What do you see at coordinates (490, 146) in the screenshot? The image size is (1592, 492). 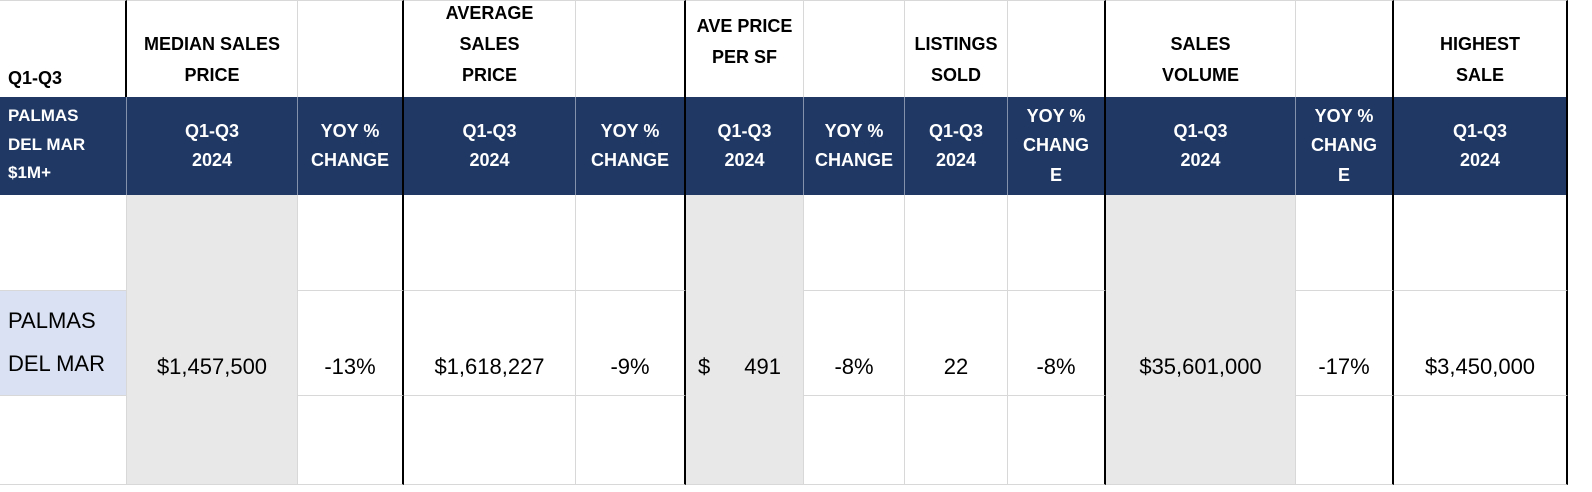 I see `subheader-average-q1q3-2024: Q1-Q3 2024` at bounding box center [490, 146].